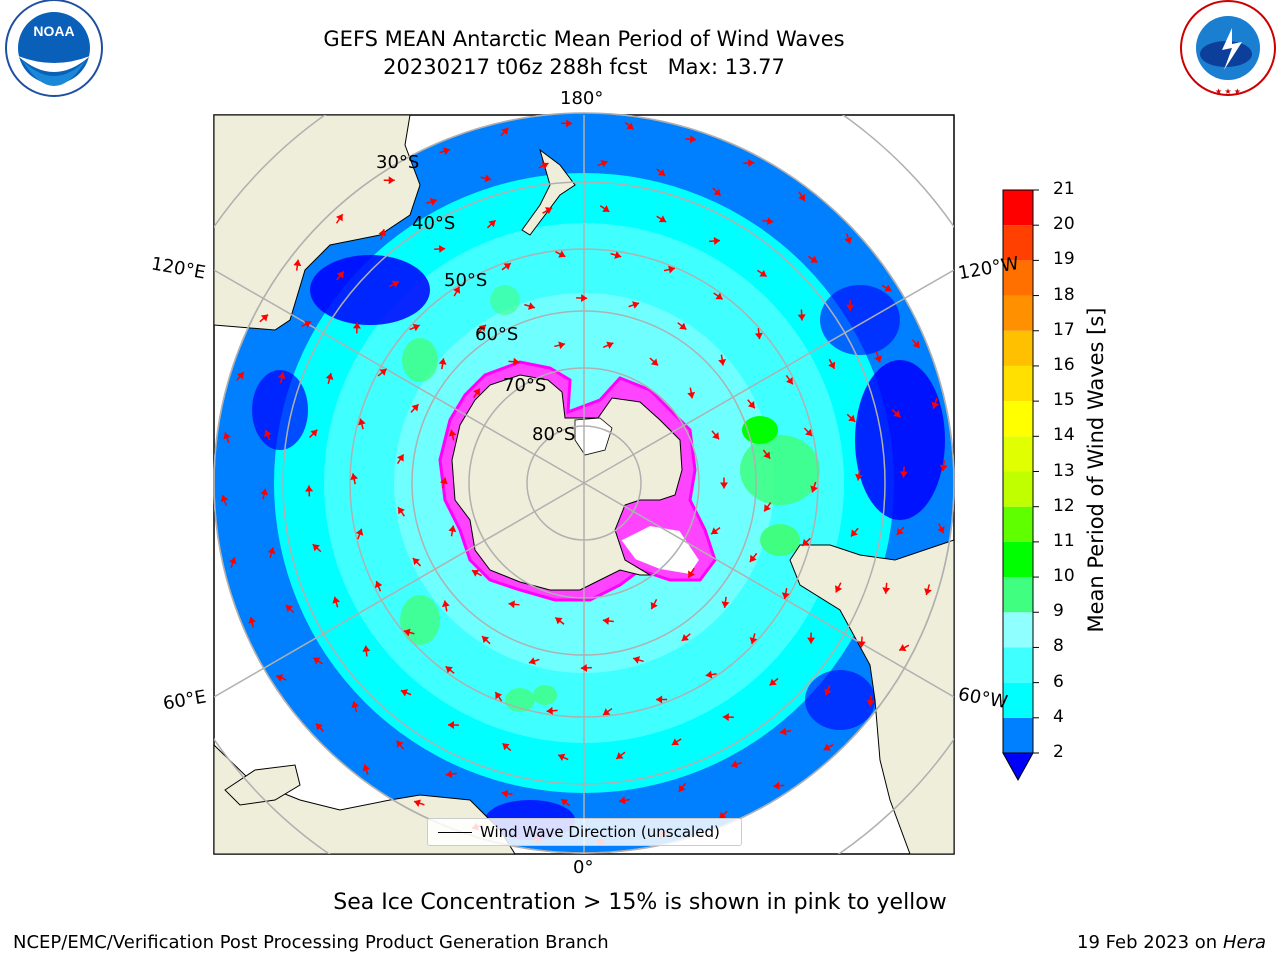 Image resolution: width=1280 pixels, height=960 pixels. I want to click on colorbar-tick-label: 6, so click(1058, 681).